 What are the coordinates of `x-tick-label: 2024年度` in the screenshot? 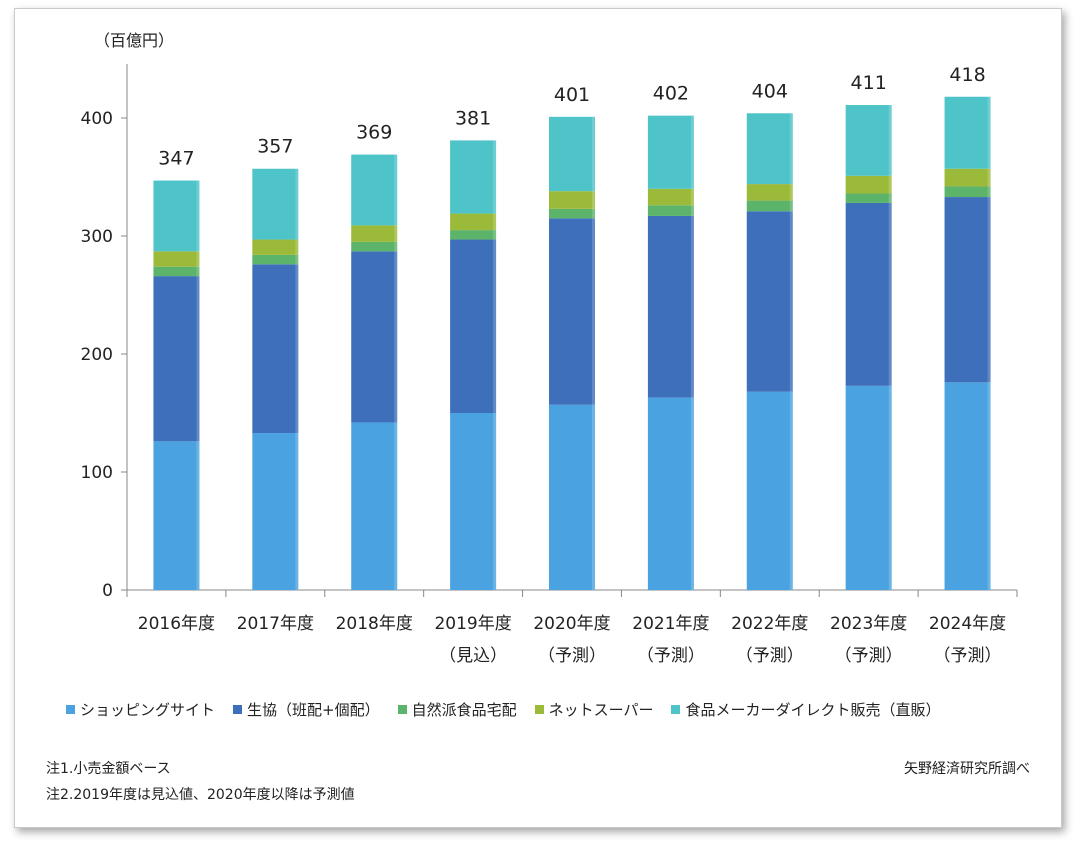 It's located at (967, 624).